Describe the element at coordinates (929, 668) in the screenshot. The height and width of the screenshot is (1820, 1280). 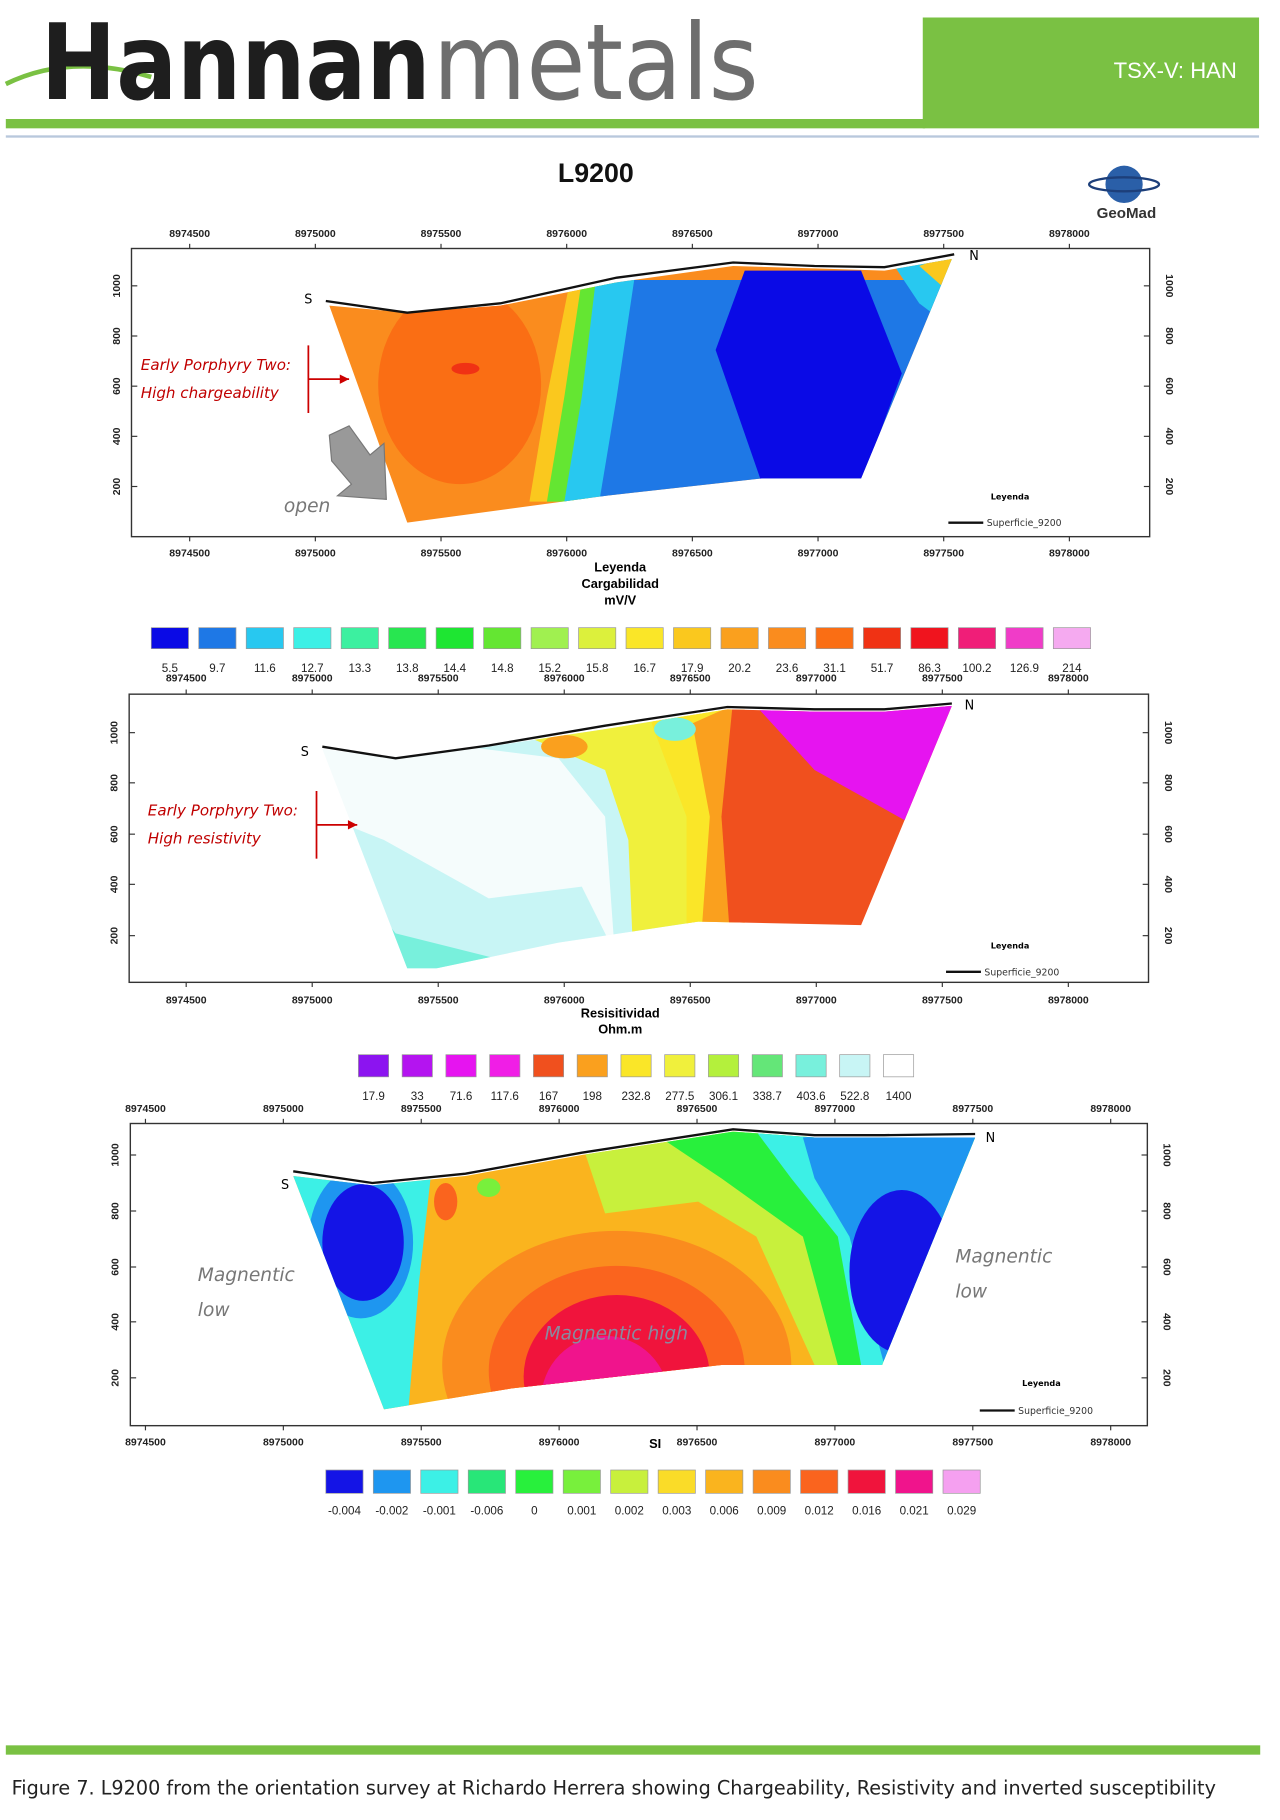
I see `scale-label: 86.3` at that location.